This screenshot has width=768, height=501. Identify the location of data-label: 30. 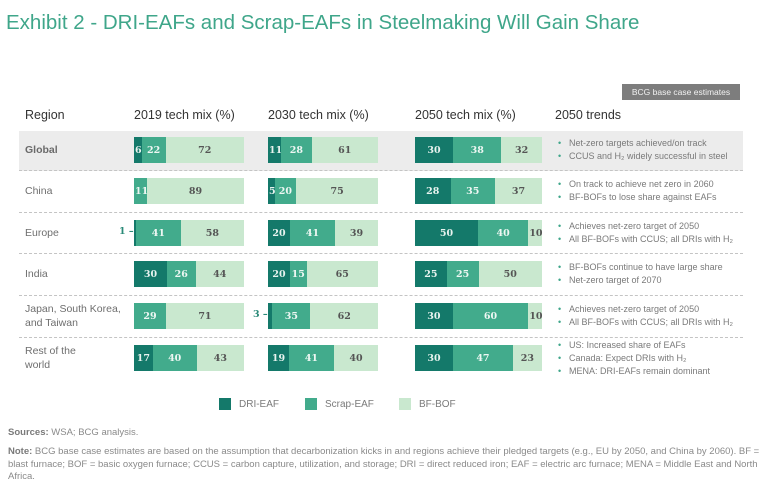
(434, 150).